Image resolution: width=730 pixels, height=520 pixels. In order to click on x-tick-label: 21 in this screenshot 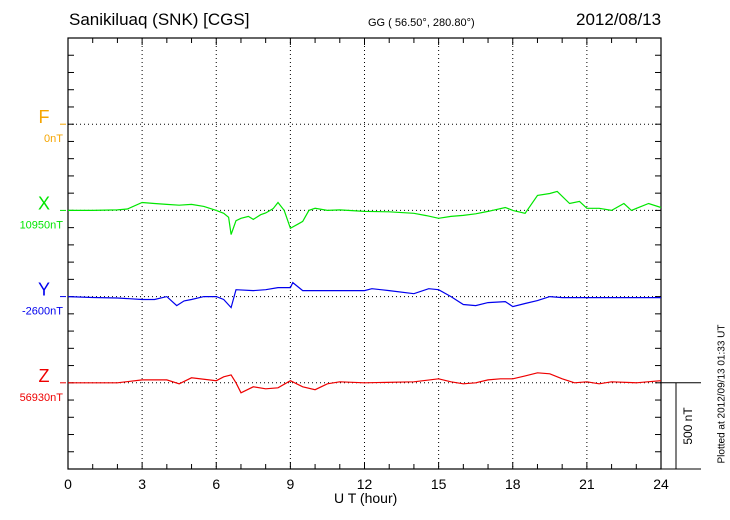, I will do `click(587, 484)`.